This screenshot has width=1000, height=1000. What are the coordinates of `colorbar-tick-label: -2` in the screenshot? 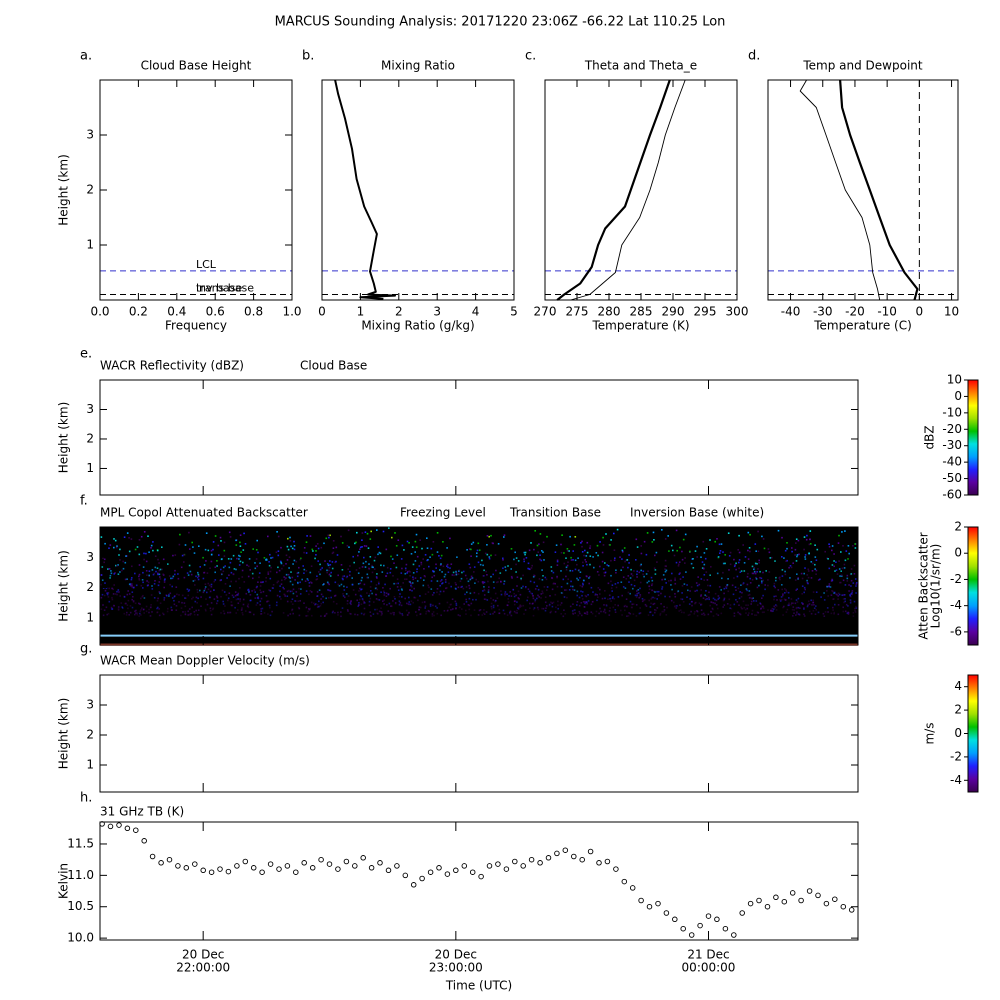 It's located at (956, 579).